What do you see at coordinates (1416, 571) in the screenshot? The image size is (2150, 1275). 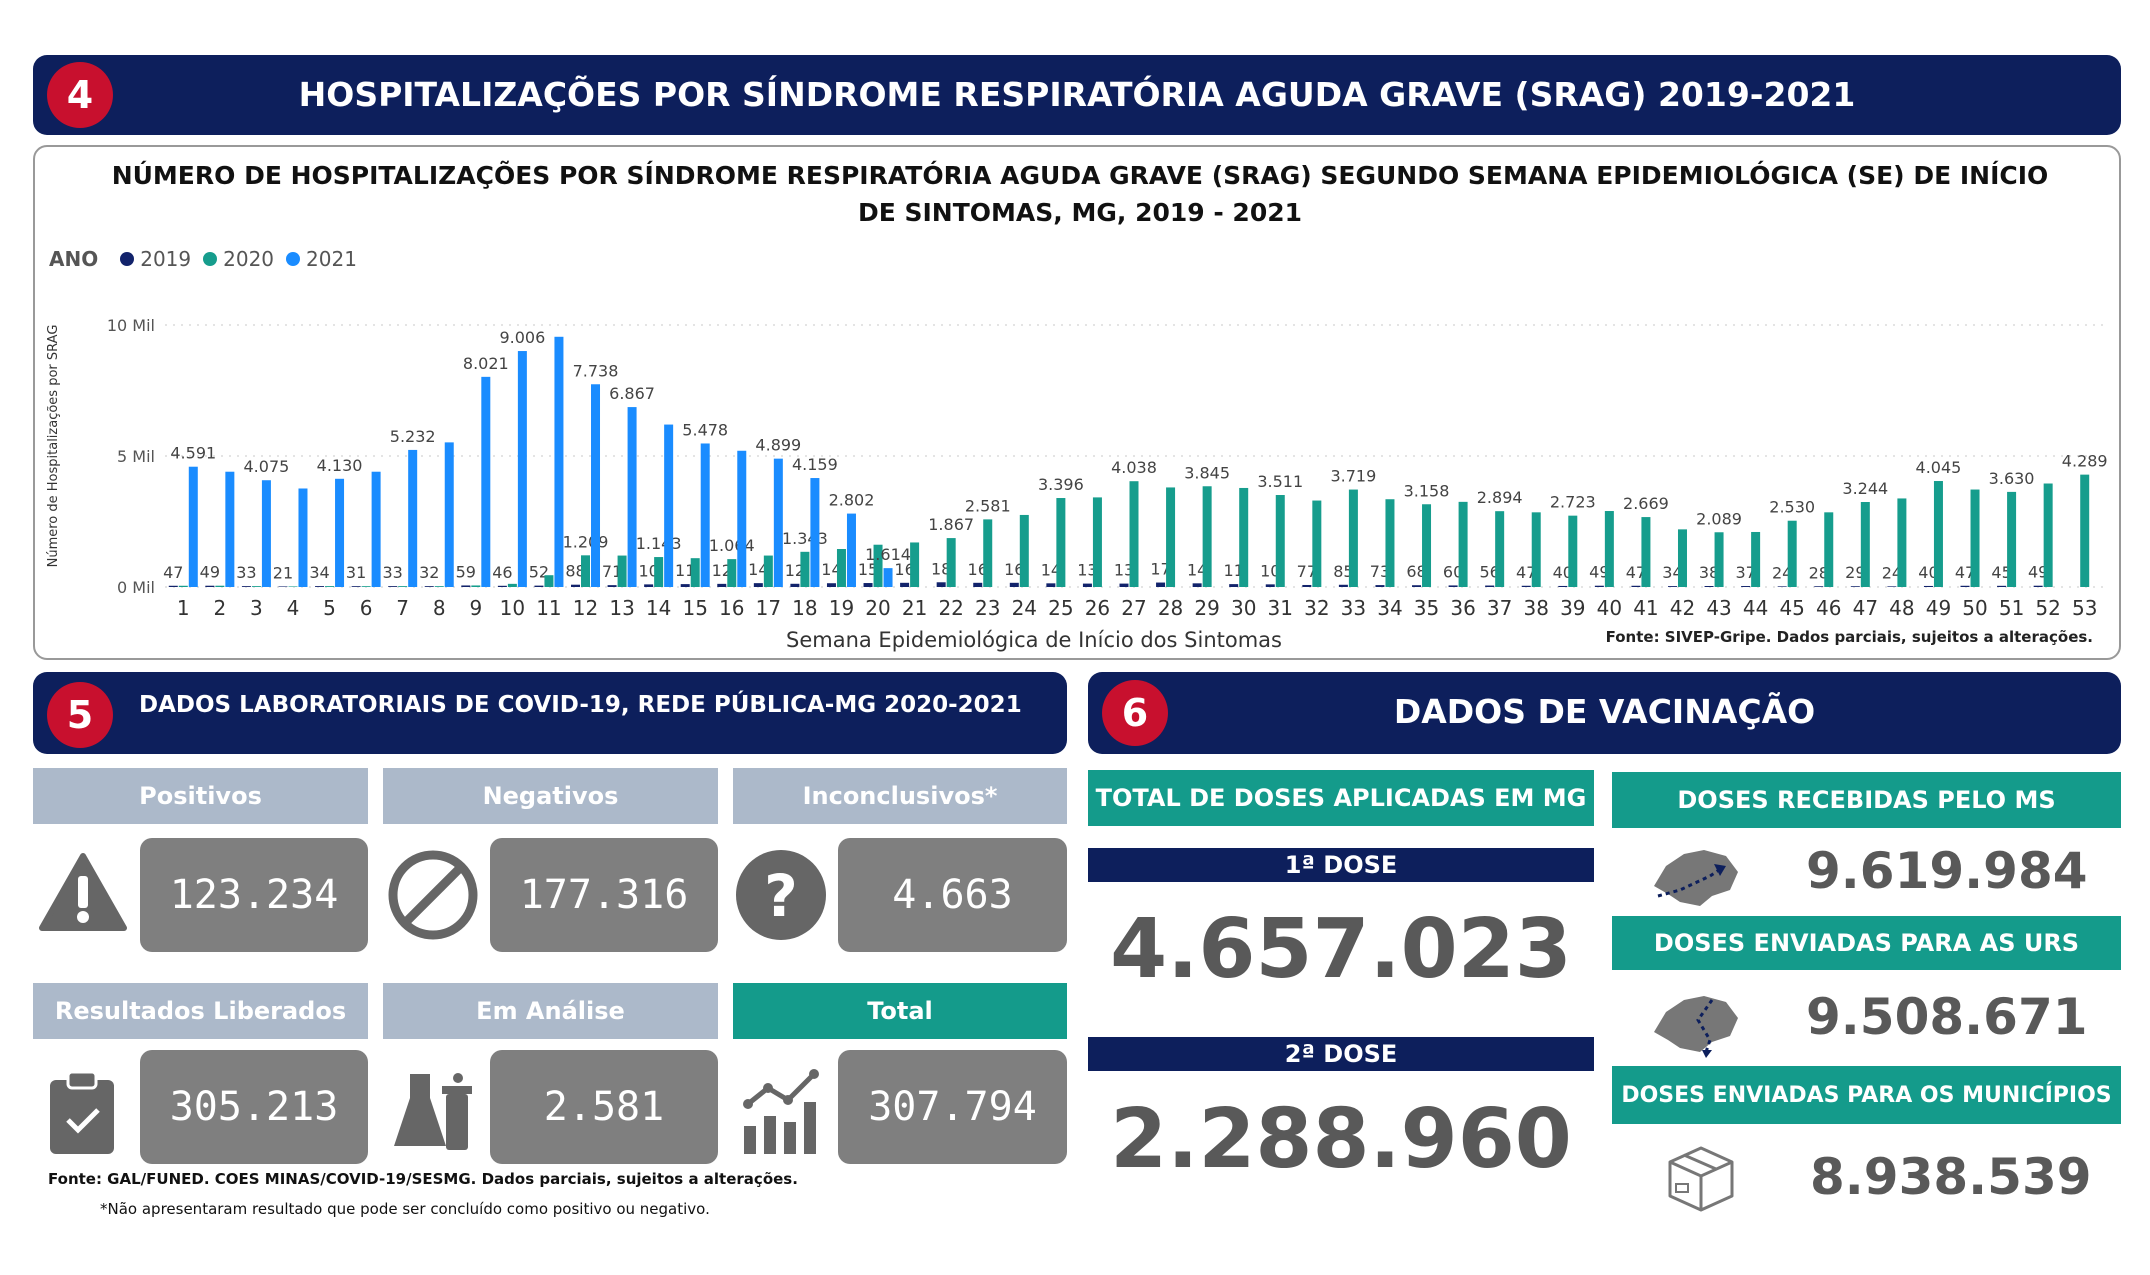 I see `data-label-2019: 68` at bounding box center [1416, 571].